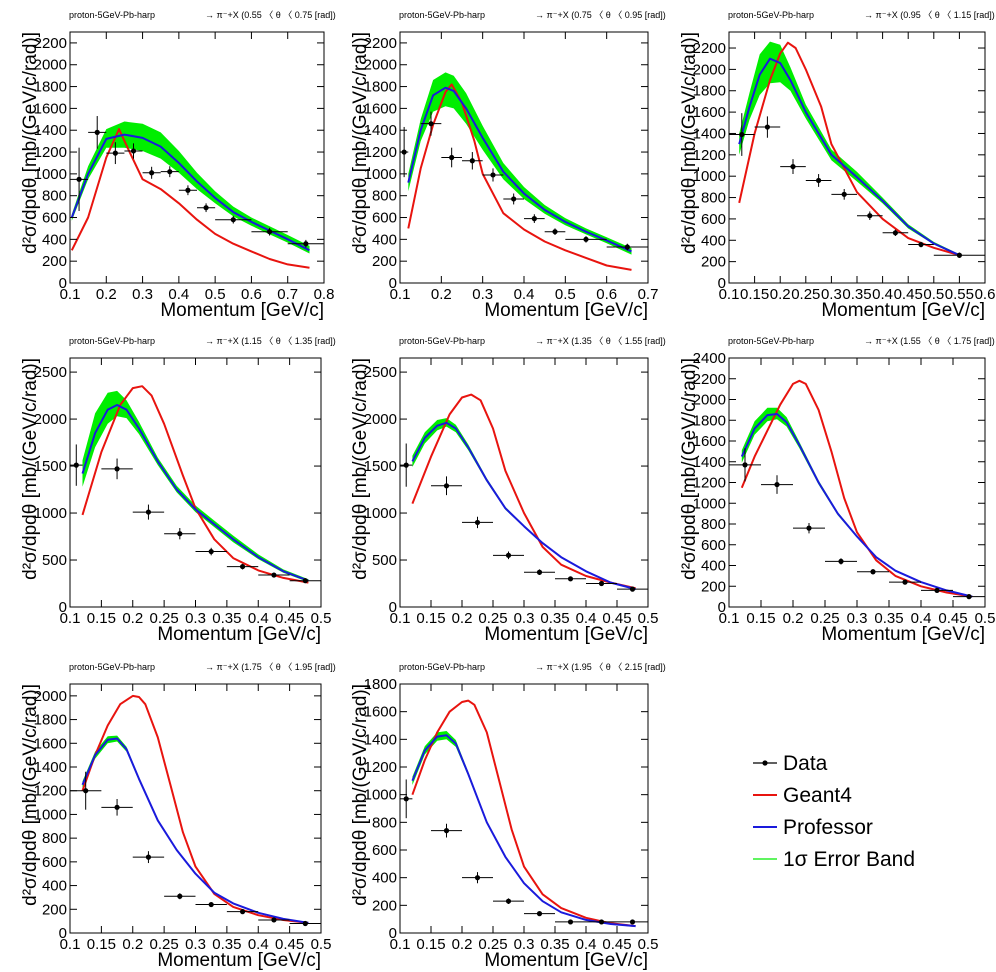  Describe the element at coordinates (50, 43) in the screenshot. I see `y-tick-label: 2200` at that location.